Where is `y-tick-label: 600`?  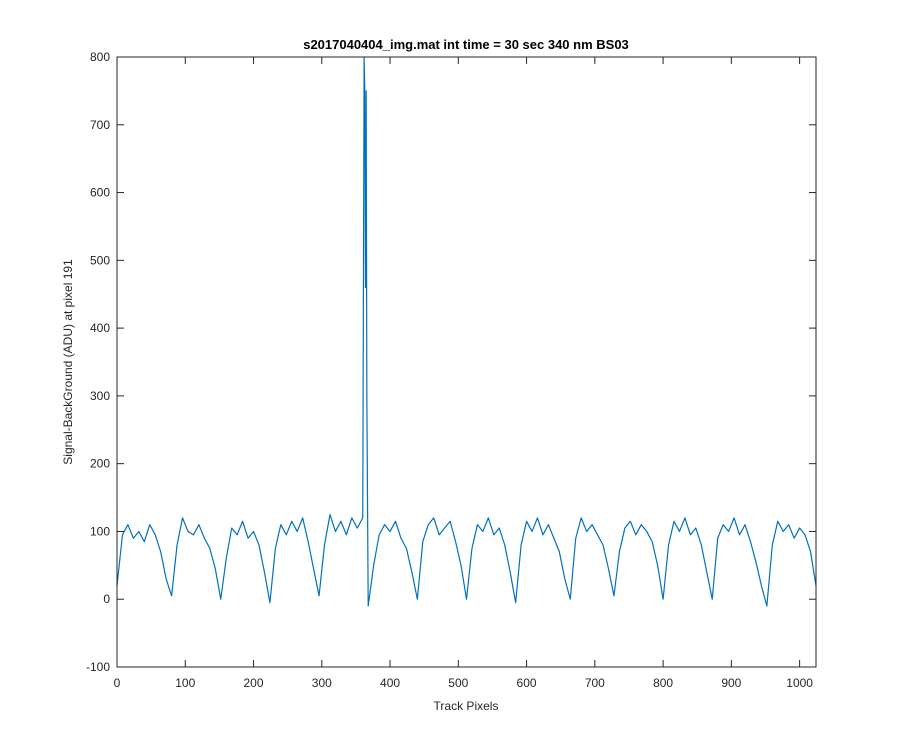 y-tick-label: 600 is located at coordinates (100, 193).